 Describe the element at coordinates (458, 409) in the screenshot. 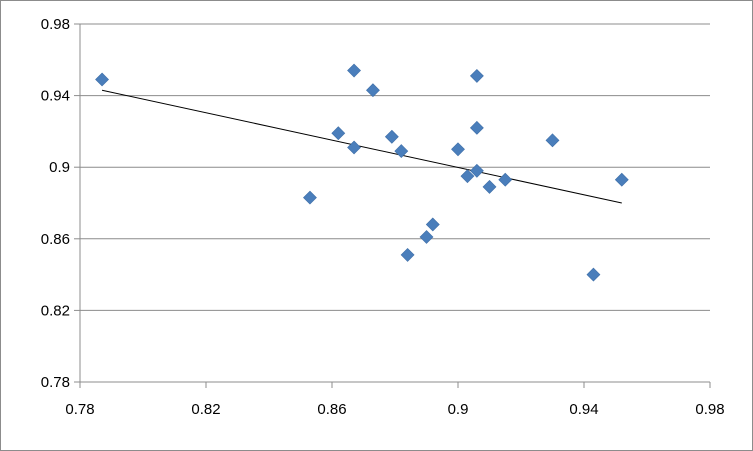

I see `x-tick-label: 0.9` at that location.